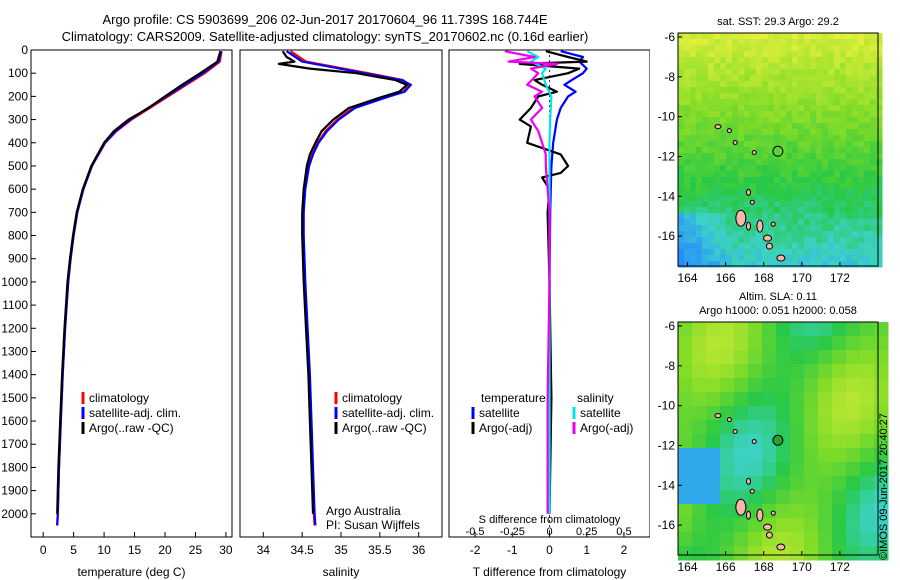 The image size is (900, 580). I want to click on salinity-xtick-label: 34.5, so click(302, 550).